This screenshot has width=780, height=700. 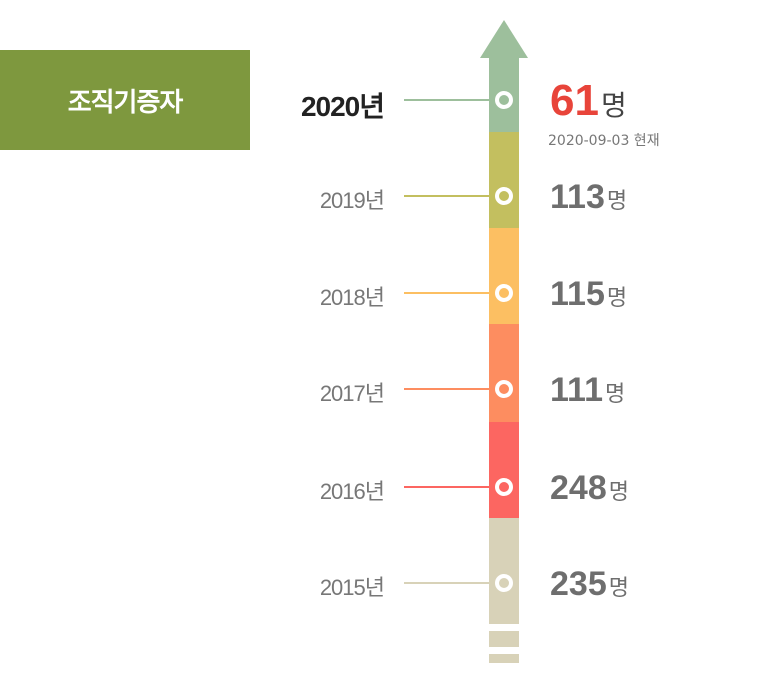 What do you see at coordinates (577, 197) in the screenshot?
I see `count-value: 113` at bounding box center [577, 197].